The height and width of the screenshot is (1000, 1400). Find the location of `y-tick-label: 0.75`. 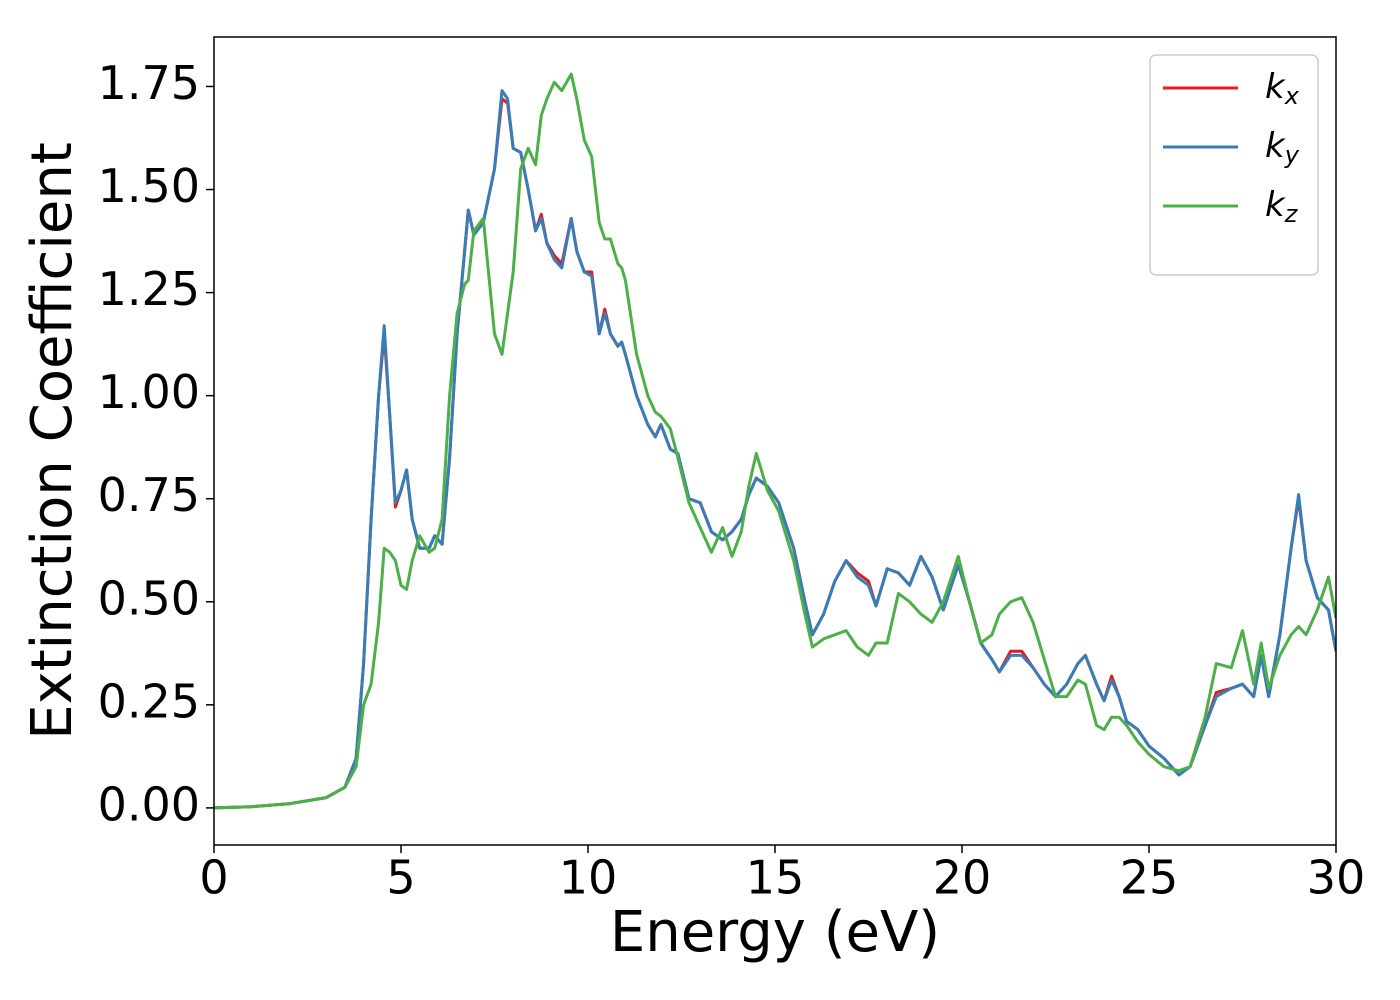

y-tick-label: 0.75 is located at coordinates (149, 495).